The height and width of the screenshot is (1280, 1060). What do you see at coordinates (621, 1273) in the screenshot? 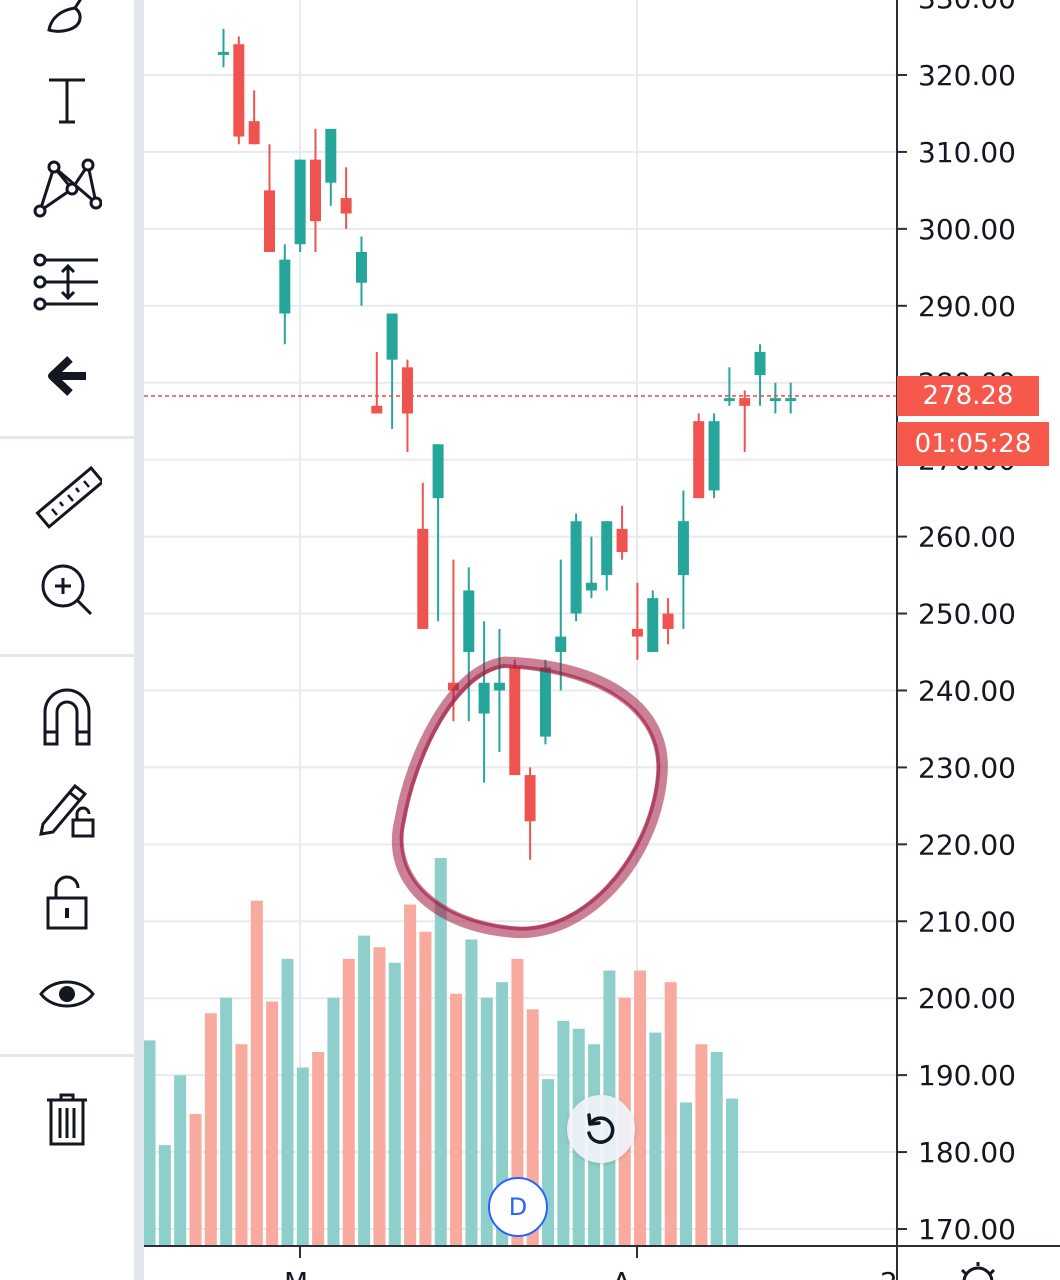
I see `time-label-2: A` at bounding box center [621, 1273].